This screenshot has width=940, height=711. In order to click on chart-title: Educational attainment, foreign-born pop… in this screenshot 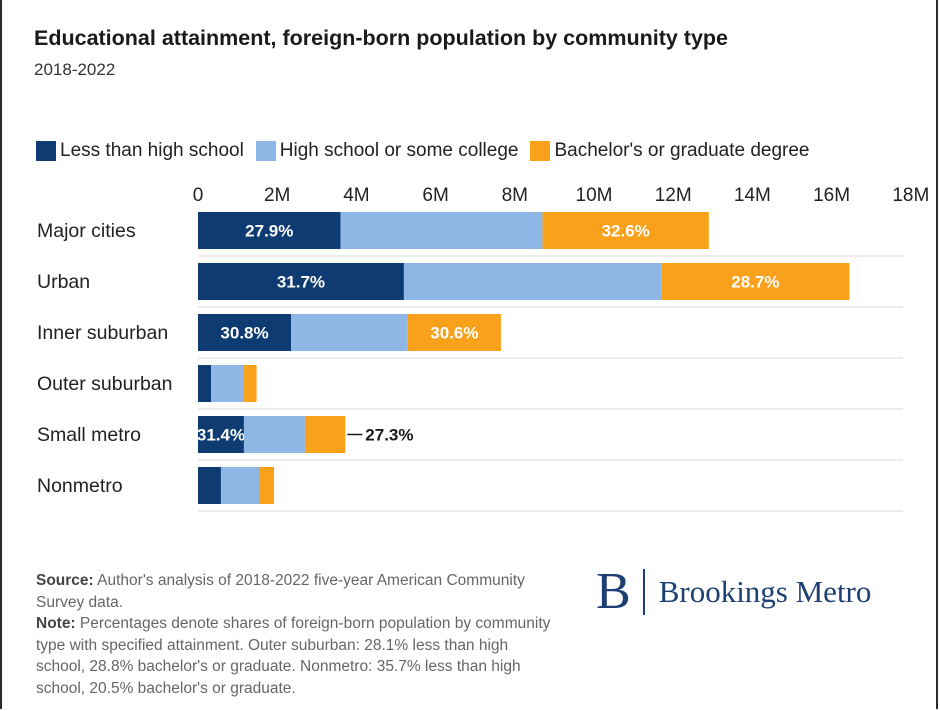, I will do `click(381, 38)`.